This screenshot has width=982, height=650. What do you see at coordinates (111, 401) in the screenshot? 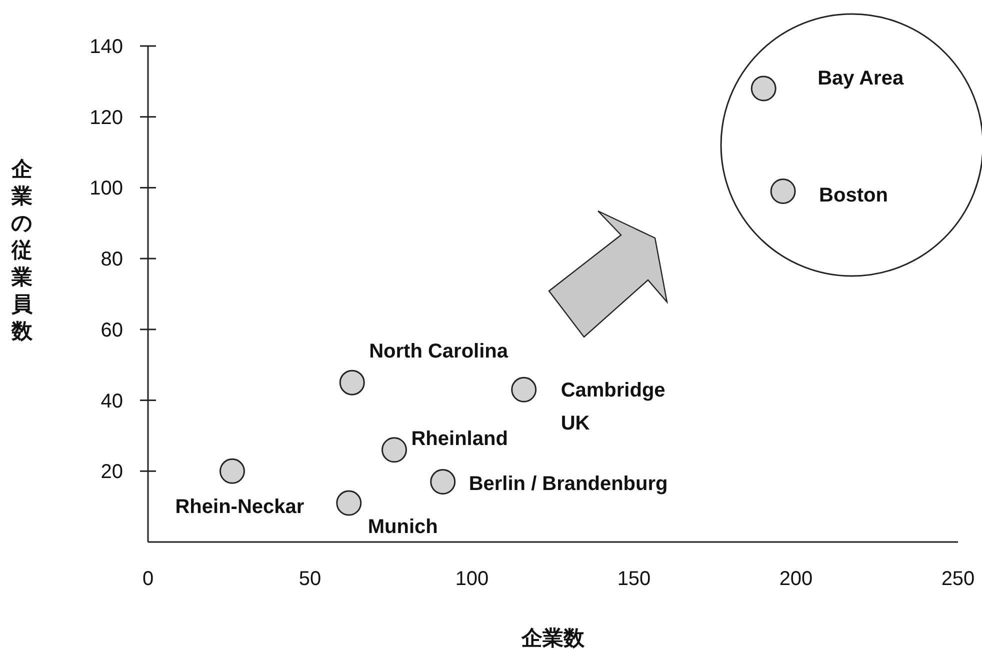
I see `y-tick-label: 40` at bounding box center [111, 401].